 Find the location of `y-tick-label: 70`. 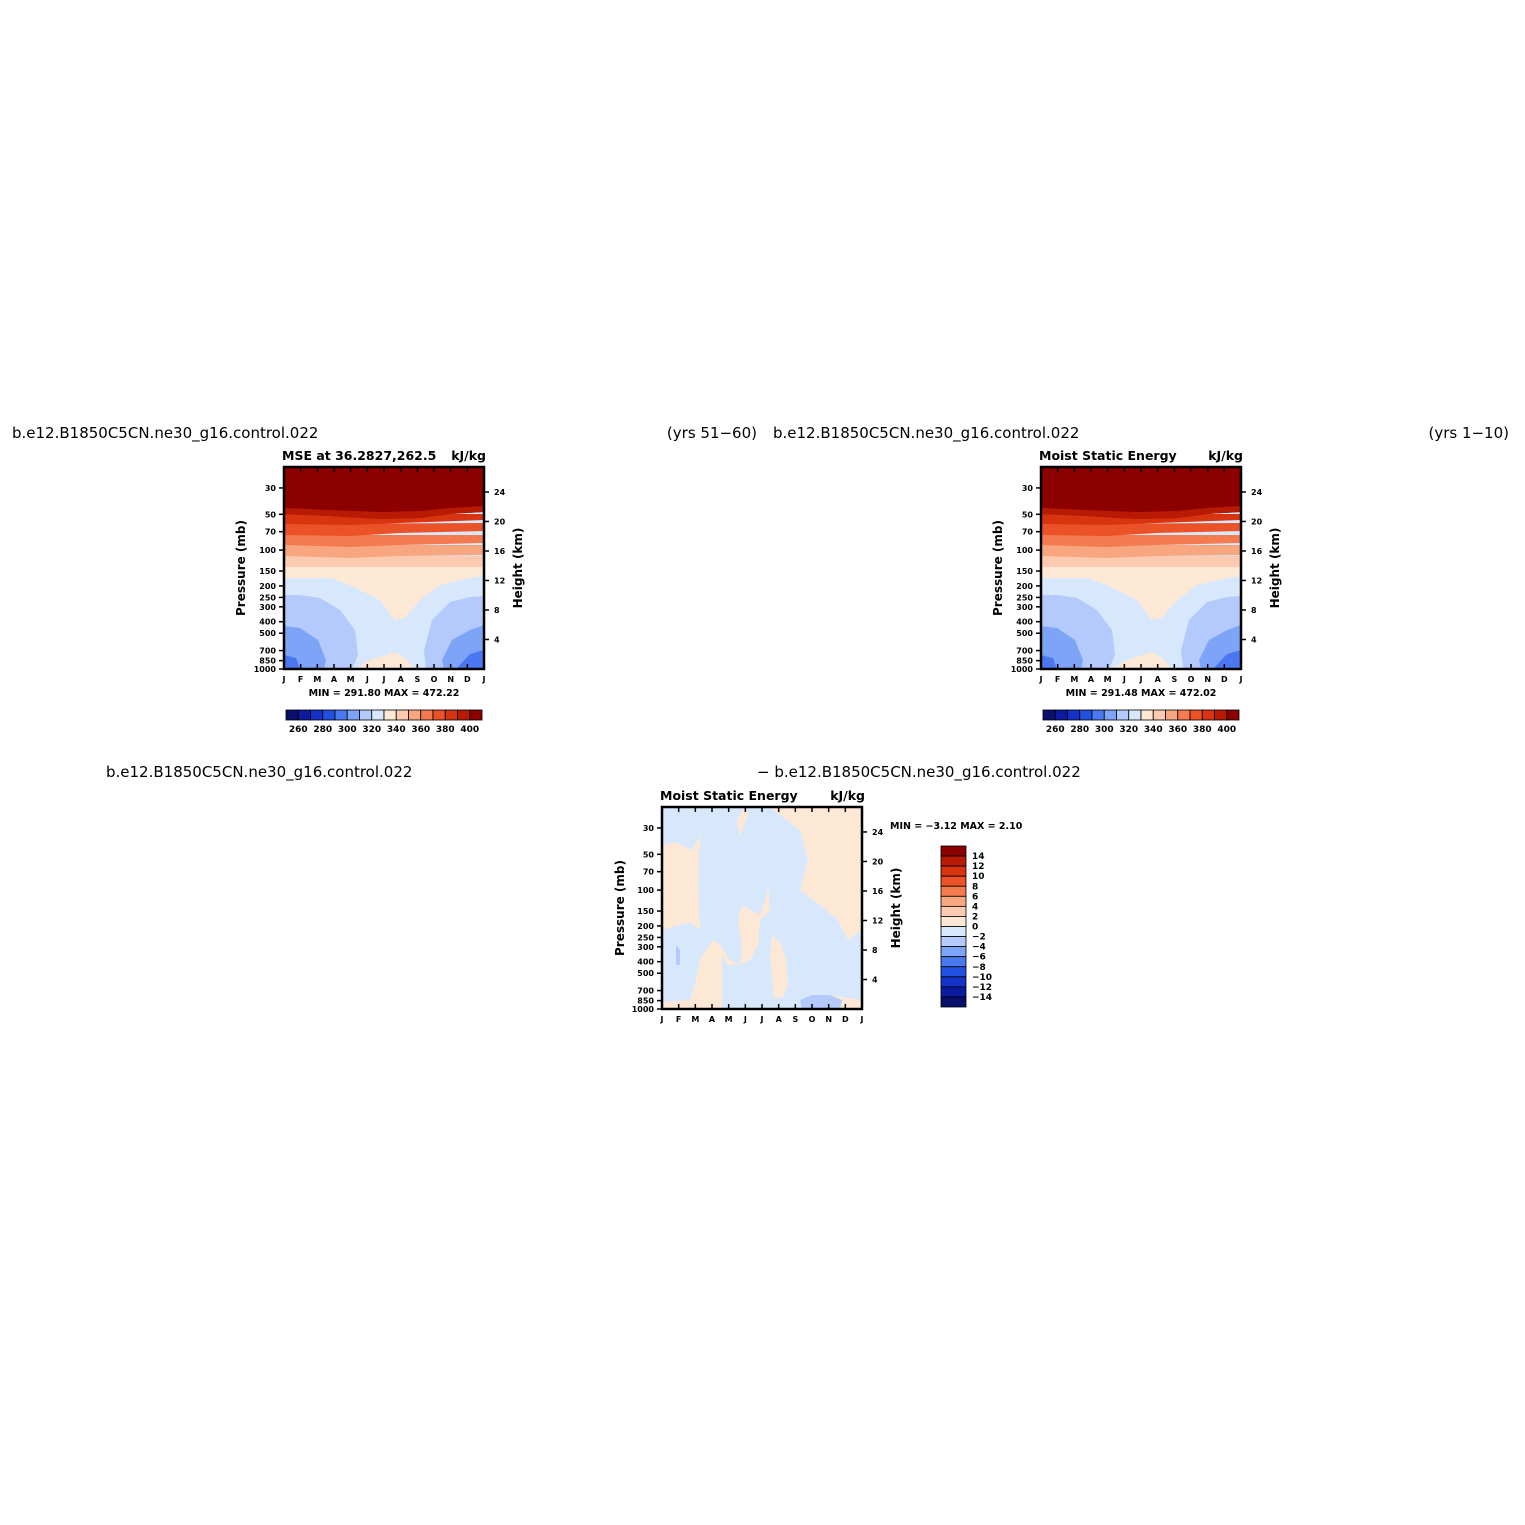

y-tick-label: 70 is located at coordinates (271, 532).